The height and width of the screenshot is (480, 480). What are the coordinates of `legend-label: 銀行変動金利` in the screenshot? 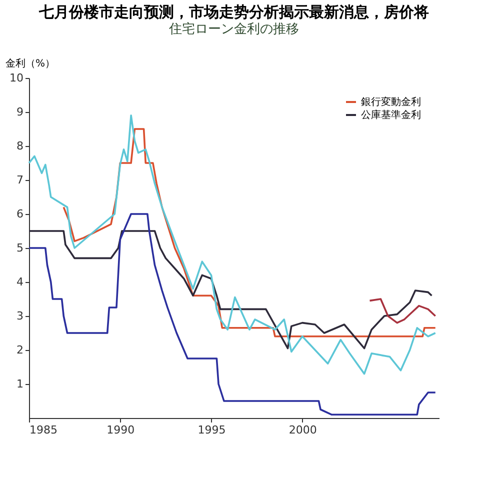 It's located at (391, 102).